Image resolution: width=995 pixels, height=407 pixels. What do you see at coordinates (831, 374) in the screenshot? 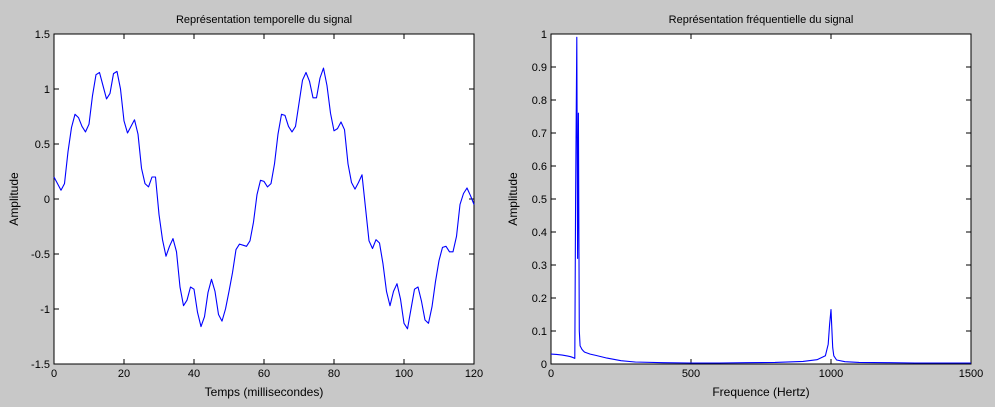
I see `x-tick-label: 1000` at bounding box center [831, 374].